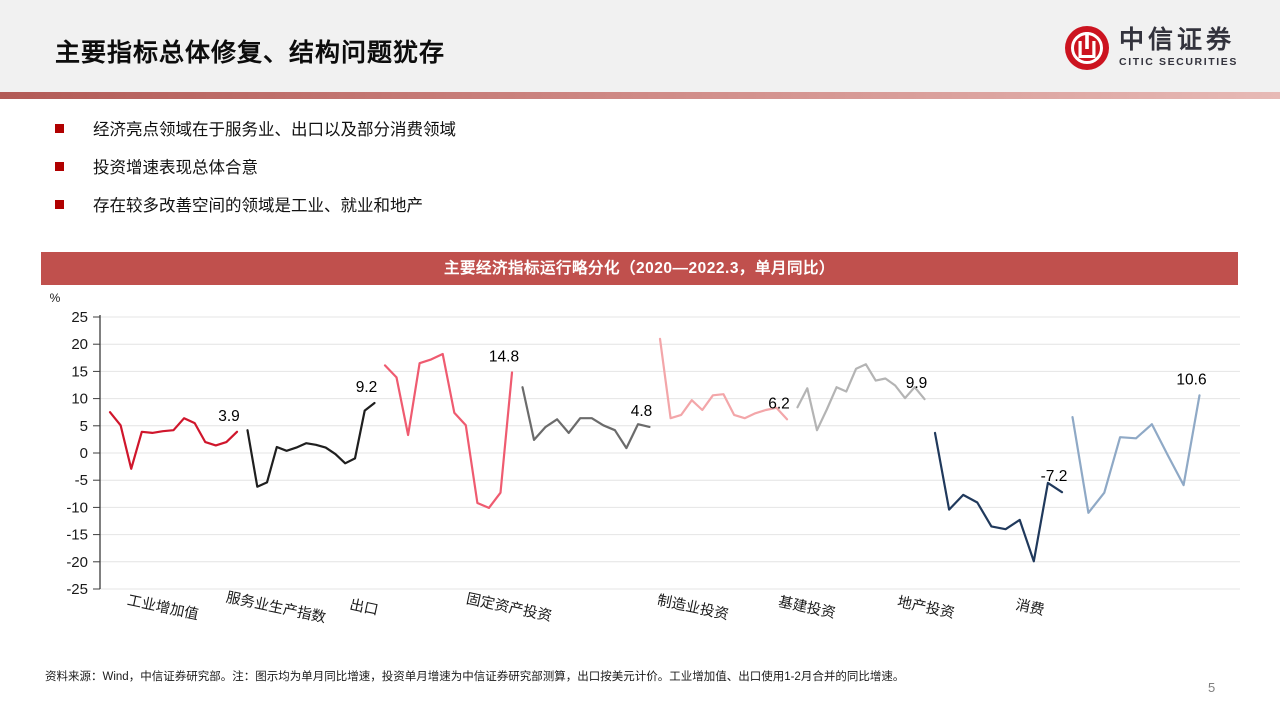  I want to click on svg-text: 固定资产投资, so click(509, 607).